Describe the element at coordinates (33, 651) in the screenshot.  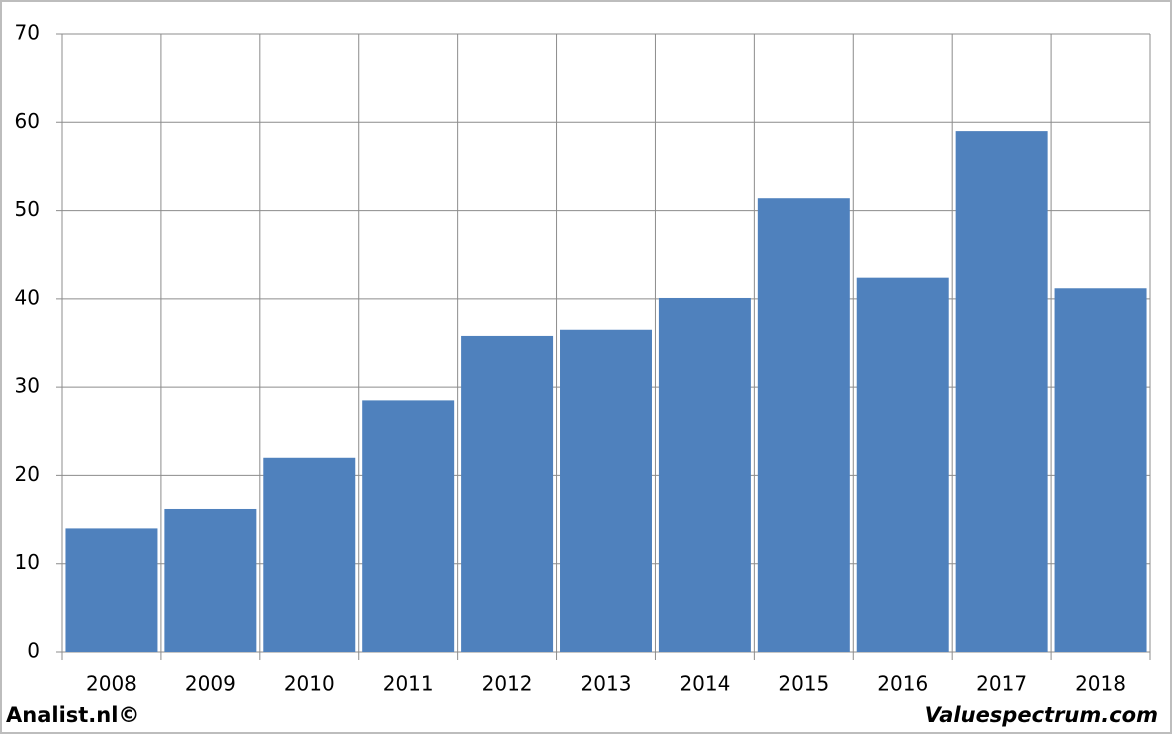
I see `y-tick-label: 0` at that location.